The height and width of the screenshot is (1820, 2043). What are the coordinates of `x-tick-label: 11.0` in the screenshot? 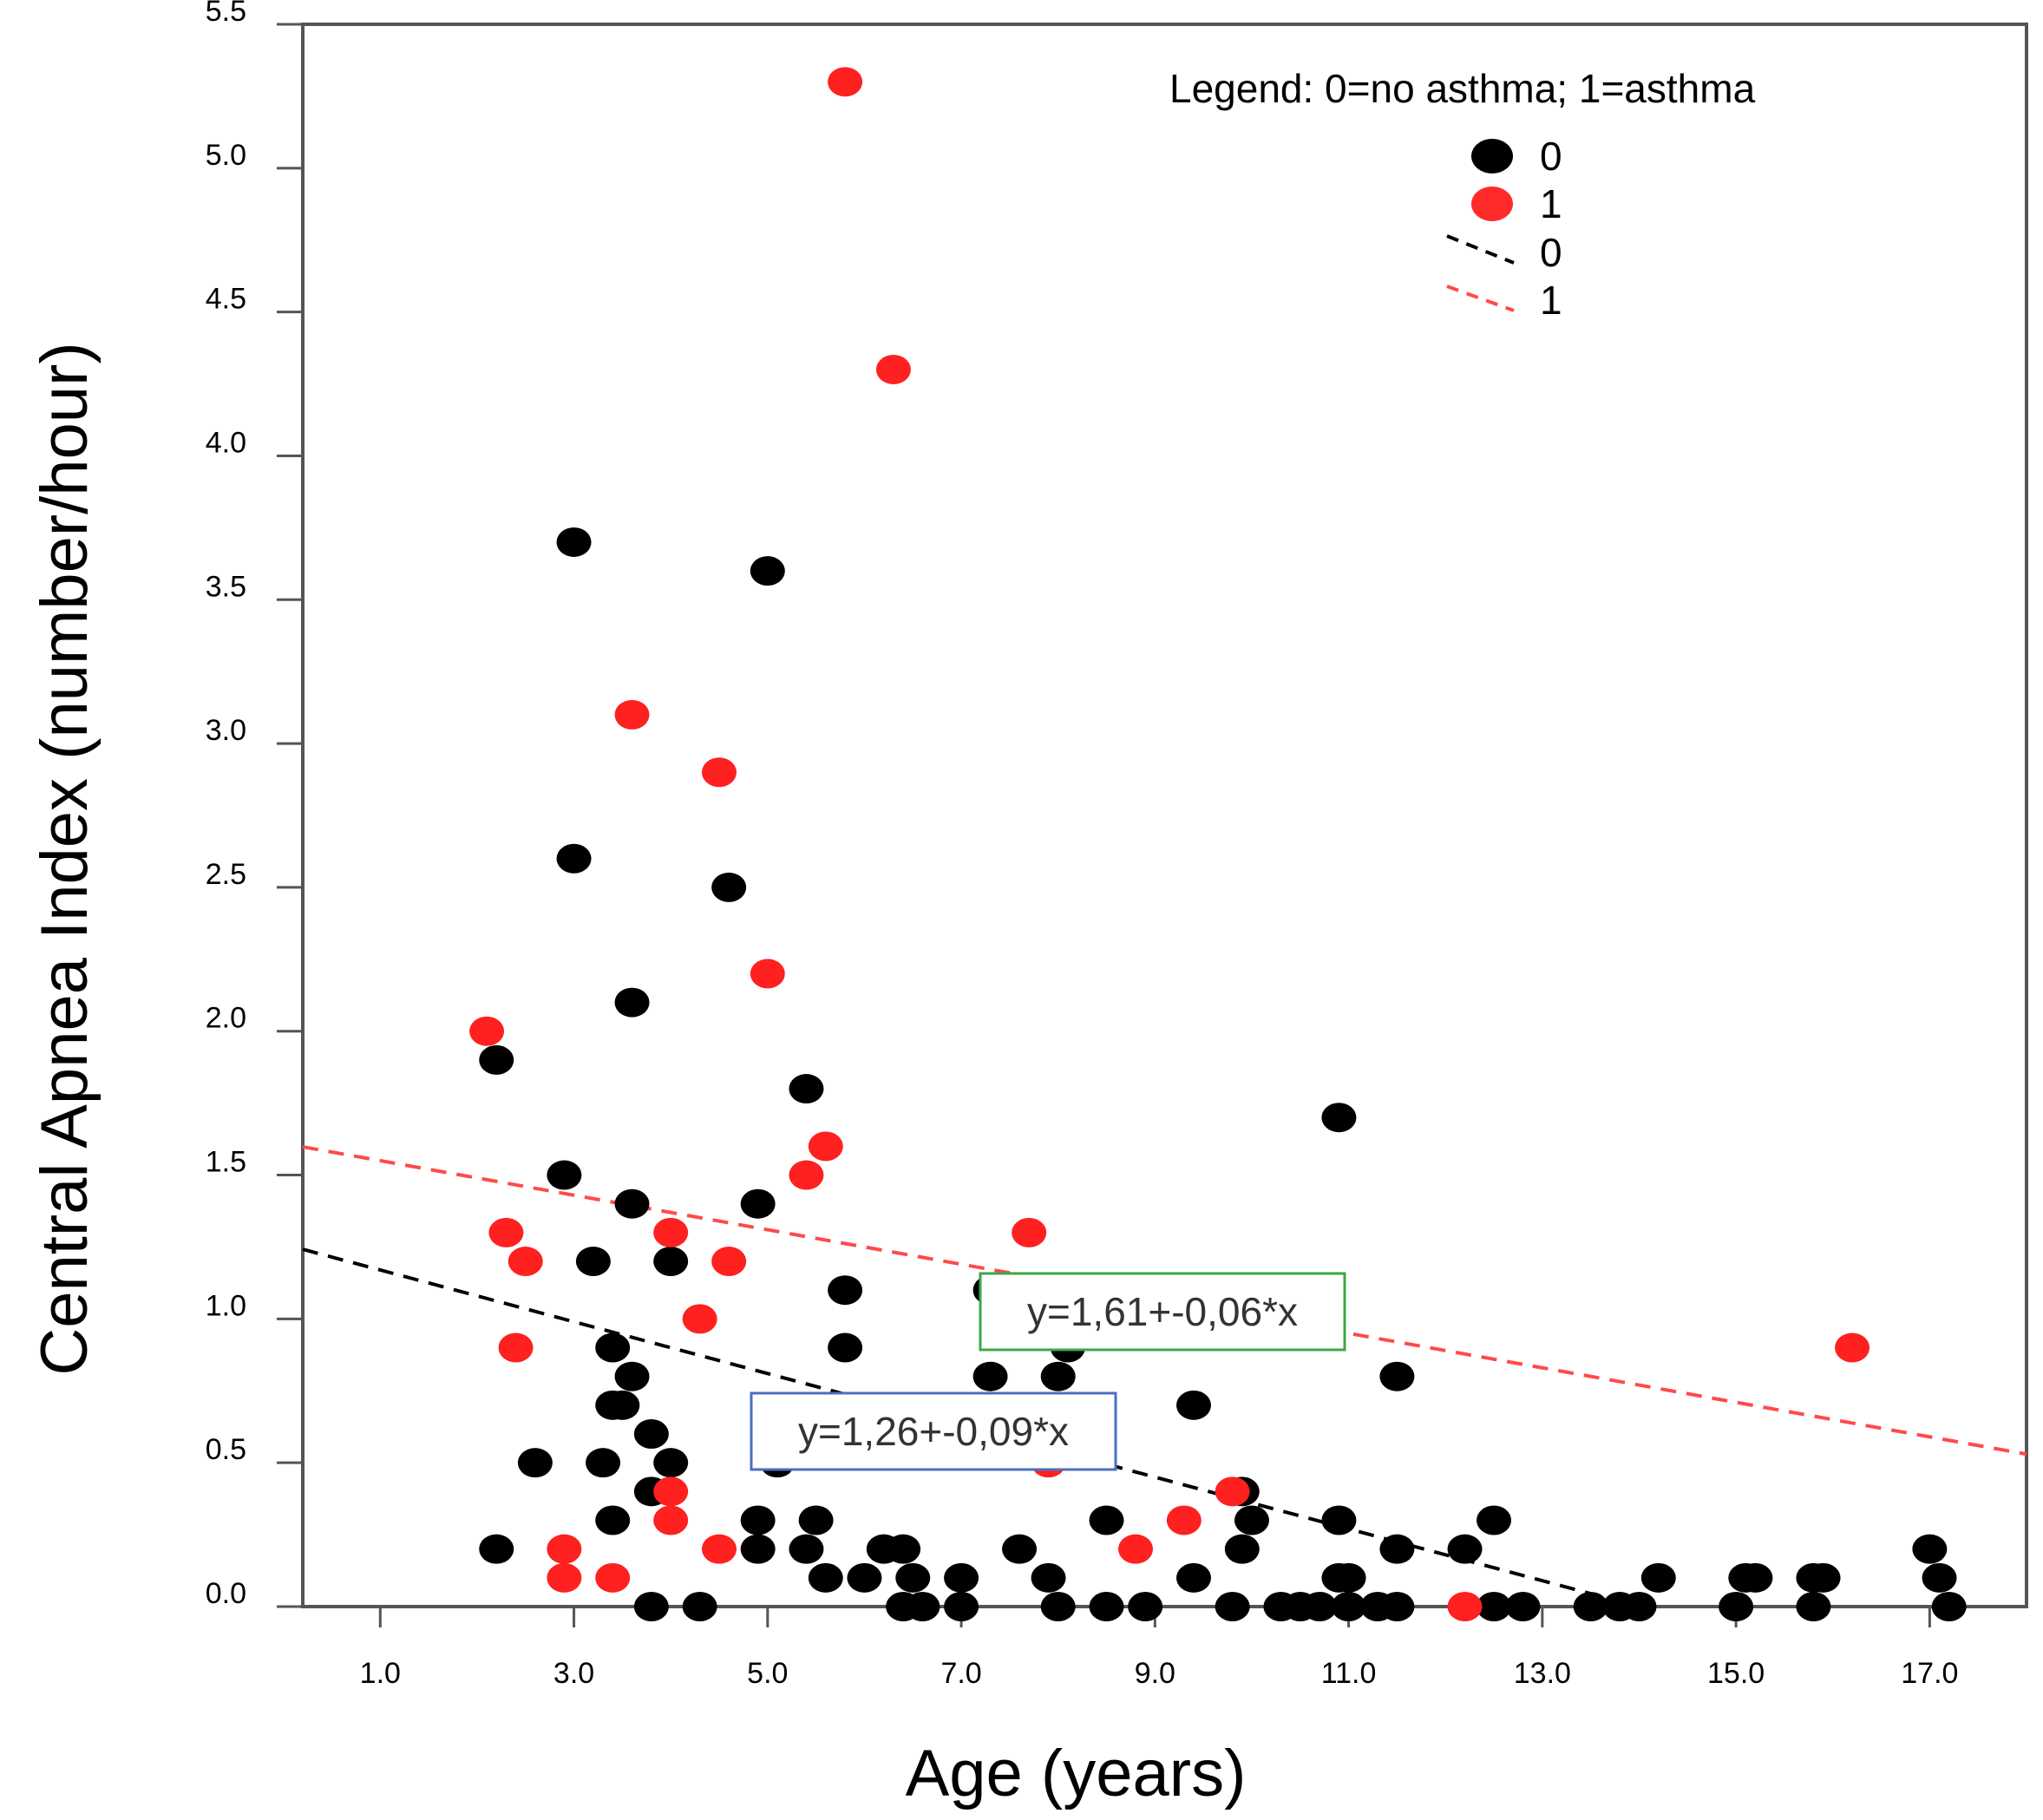 It's located at (1349, 1673).